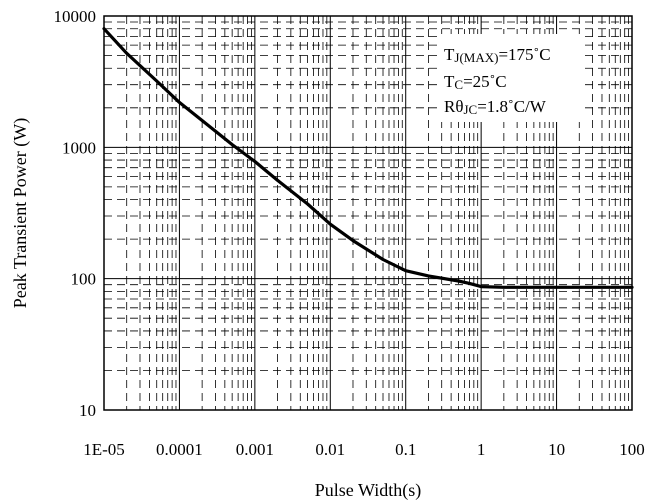 Image resolution: width=662 pixels, height=504 pixels. What do you see at coordinates (481, 449) in the screenshot?
I see `x-tick-label: 1` at bounding box center [481, 449].